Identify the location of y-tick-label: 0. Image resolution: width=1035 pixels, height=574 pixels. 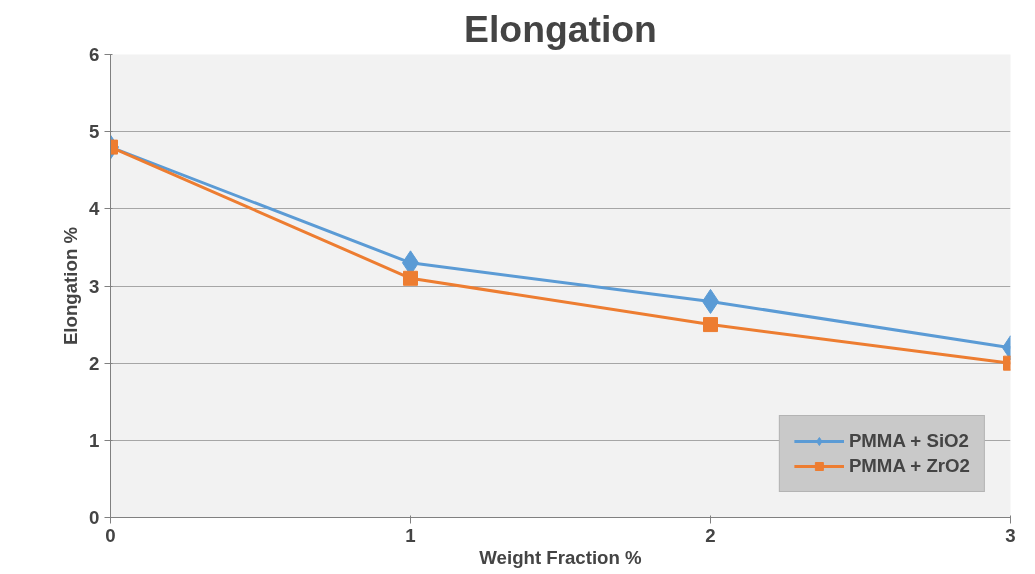
(94, 517).